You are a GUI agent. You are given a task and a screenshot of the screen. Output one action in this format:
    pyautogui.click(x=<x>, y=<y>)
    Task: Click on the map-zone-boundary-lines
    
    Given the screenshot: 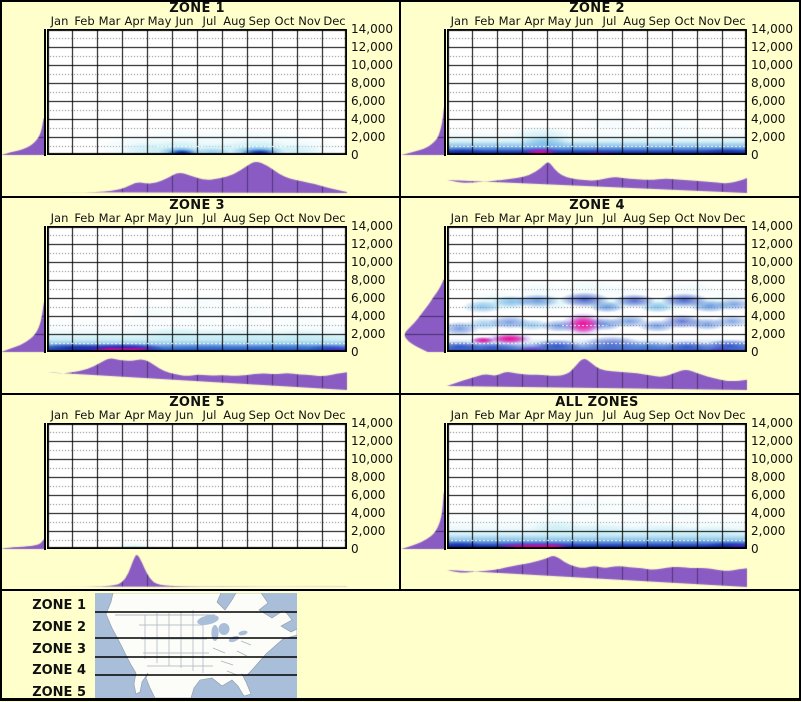 What is the action you would take?
    pyautogui.click(x=196, y=643)
    